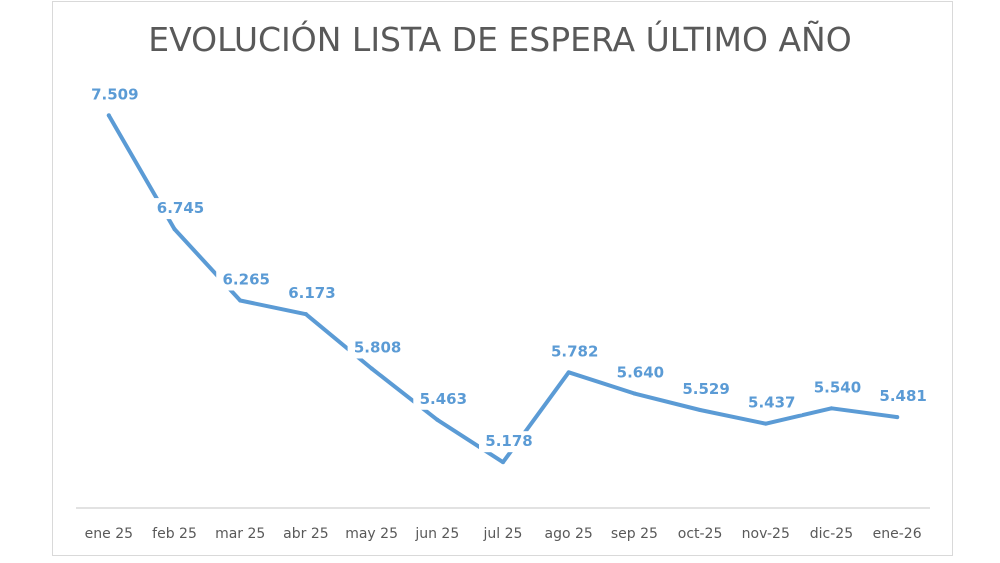  I want to click on x-tick-label: may 25, so click(371, 534).